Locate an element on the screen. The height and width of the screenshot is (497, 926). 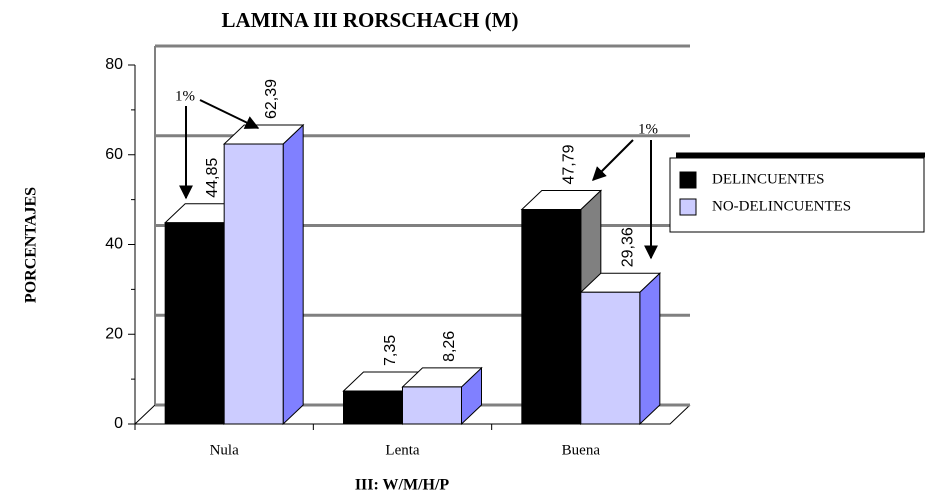
y-tick-label: 60 is located at coordinates (114, 154).